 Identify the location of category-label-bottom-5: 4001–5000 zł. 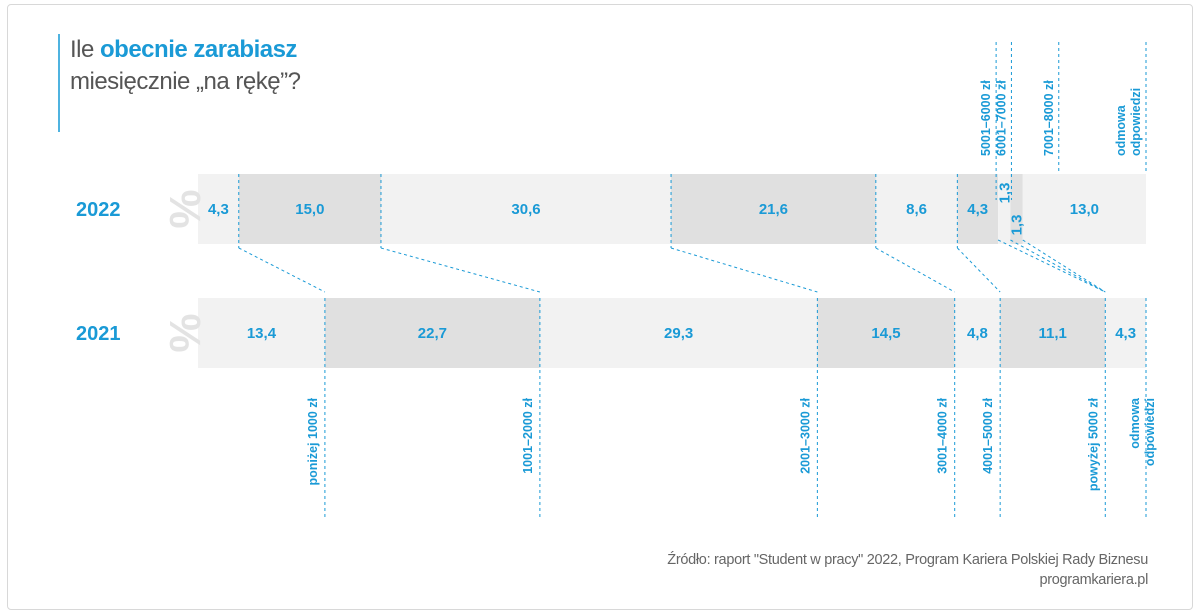
(988, 435).